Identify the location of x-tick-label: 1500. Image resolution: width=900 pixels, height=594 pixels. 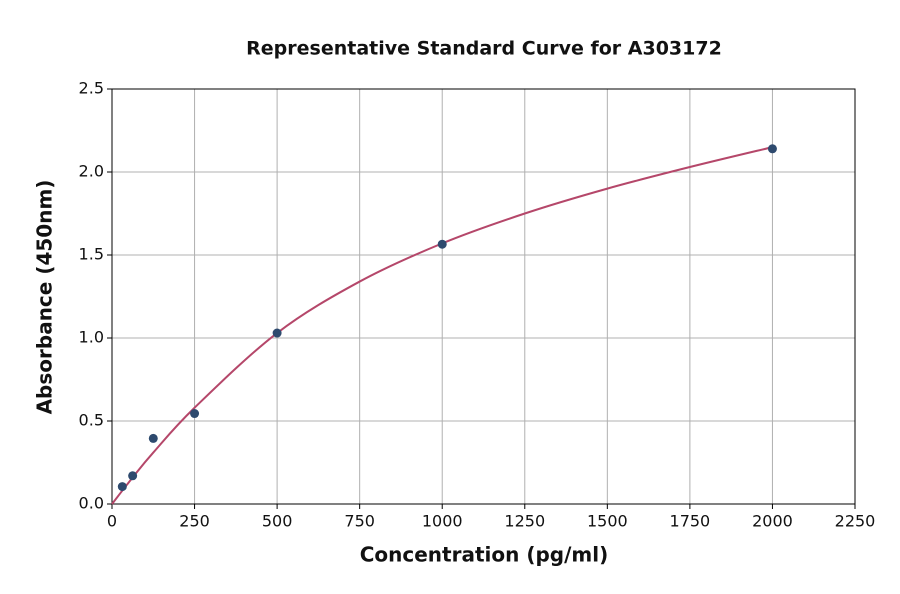
(607, 521).